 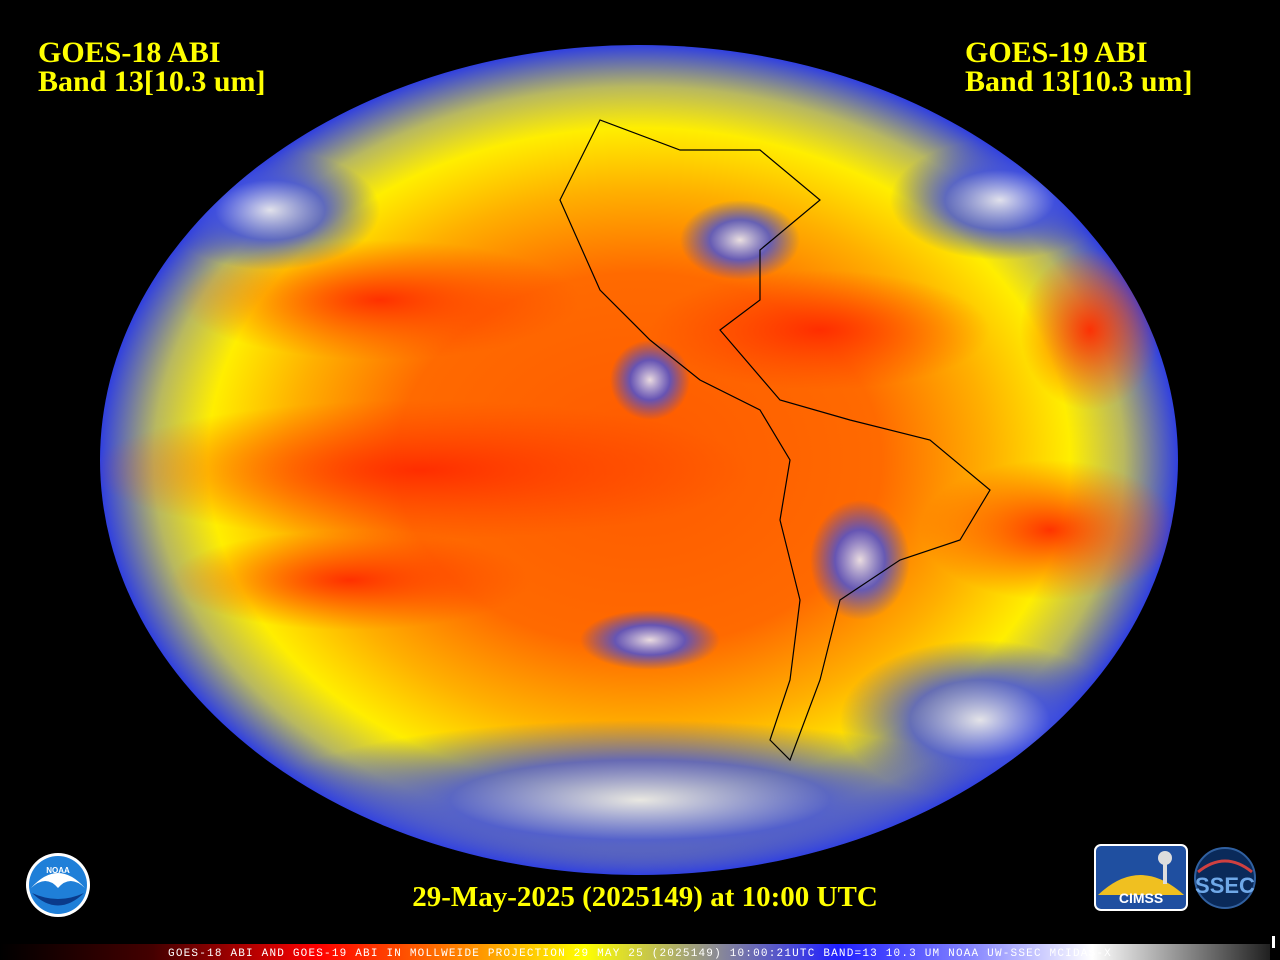 I want to click on ssec-logo: SSEC, so click(x=1225, y=878).